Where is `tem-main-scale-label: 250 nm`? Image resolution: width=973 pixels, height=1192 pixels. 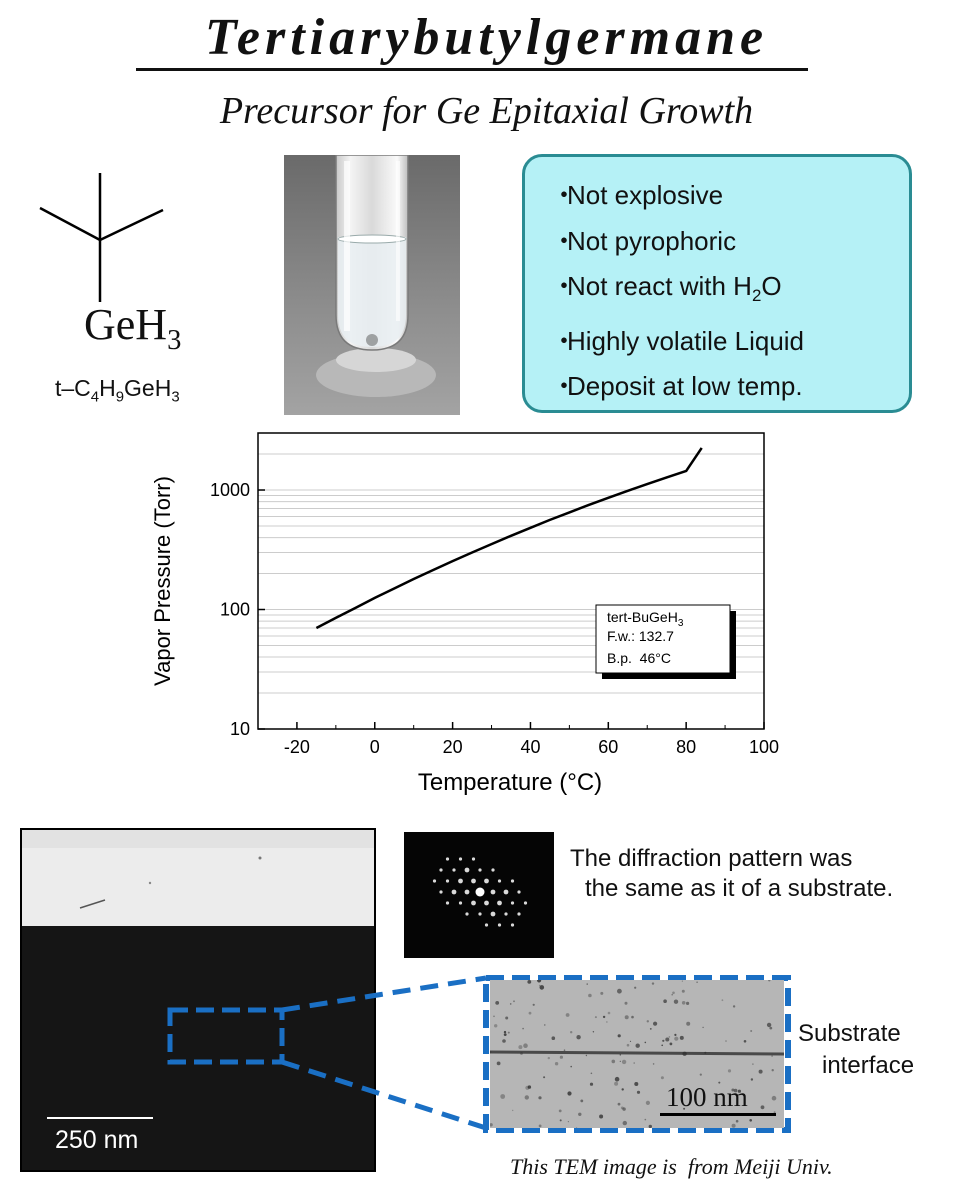
tem-main-scale-label: 250 nm is located at coordinates (97, 1140).